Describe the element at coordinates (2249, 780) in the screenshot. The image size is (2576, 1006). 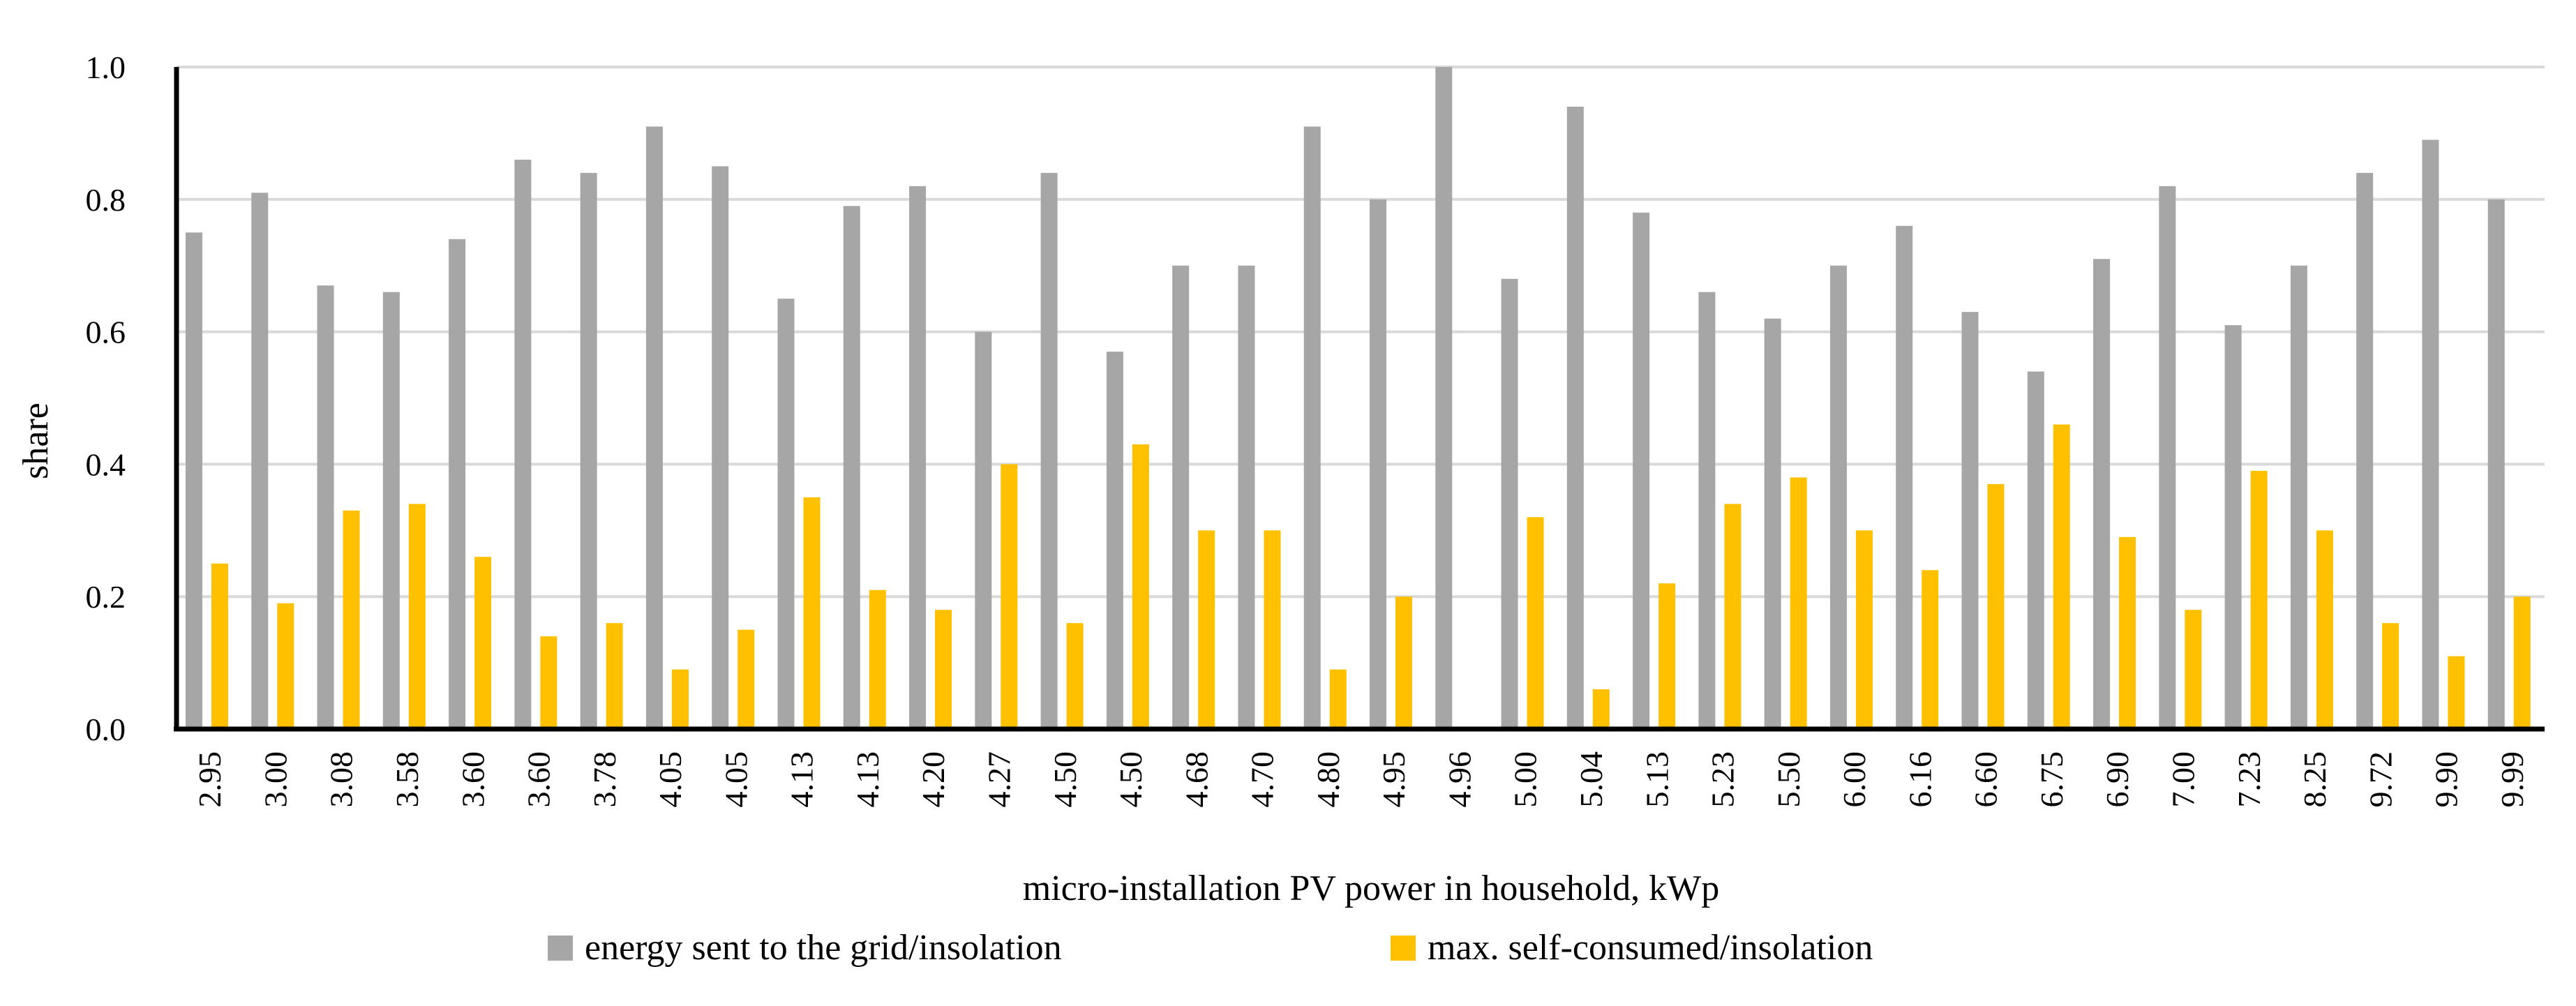
I see `x-tick-label: 7.23` at that location.